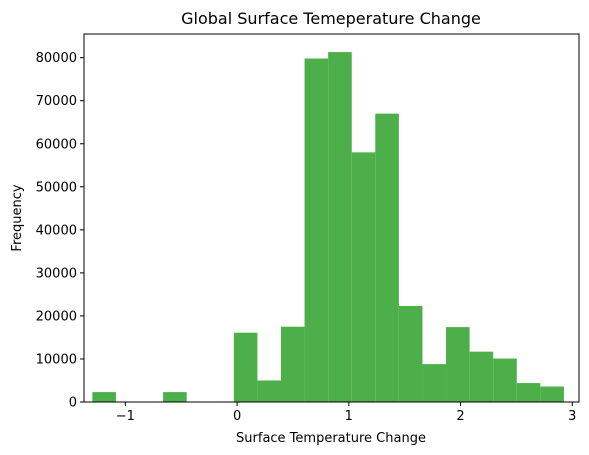 This screenshot has height=455, width=589. I want to click on y-tick-label: 70000, so click(56, 101).